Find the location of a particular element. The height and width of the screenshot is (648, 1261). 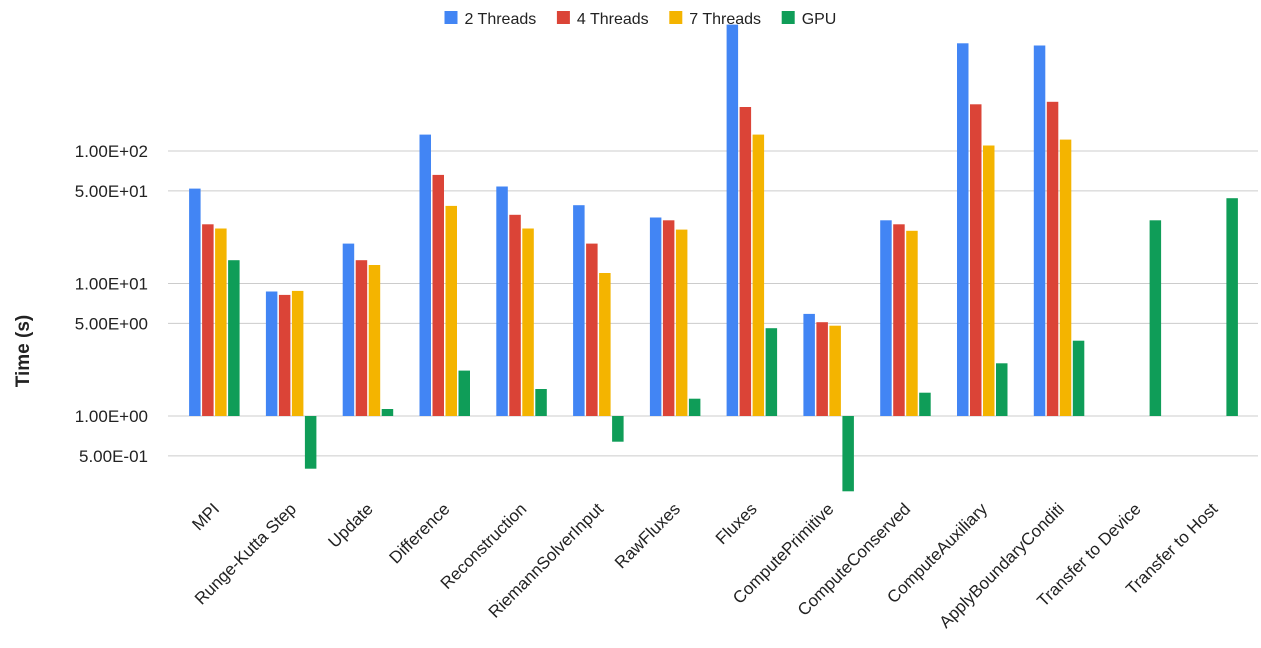

x-tick-label: MPI is located at coordinates (205, 516).